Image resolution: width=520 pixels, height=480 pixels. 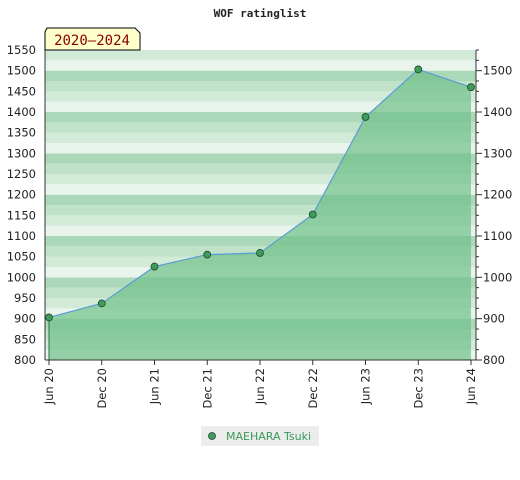 What do you see at coordinates (268, 436) in the screenshot?
I see `legend-label: MAEHARA Tsuki` at bounding box center [268, 436].